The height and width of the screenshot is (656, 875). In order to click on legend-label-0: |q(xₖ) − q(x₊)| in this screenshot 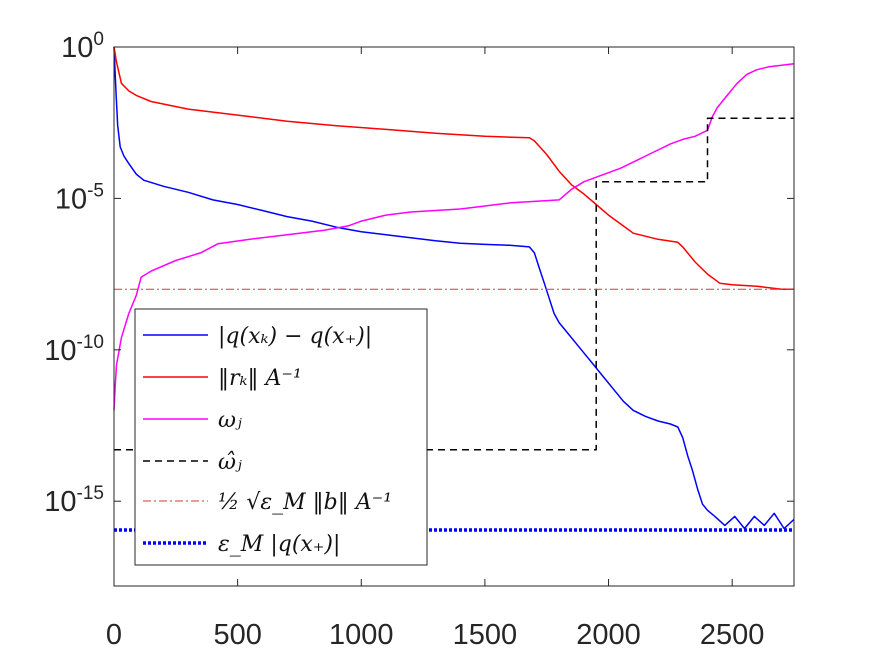, I will do `click(295, 336)`.